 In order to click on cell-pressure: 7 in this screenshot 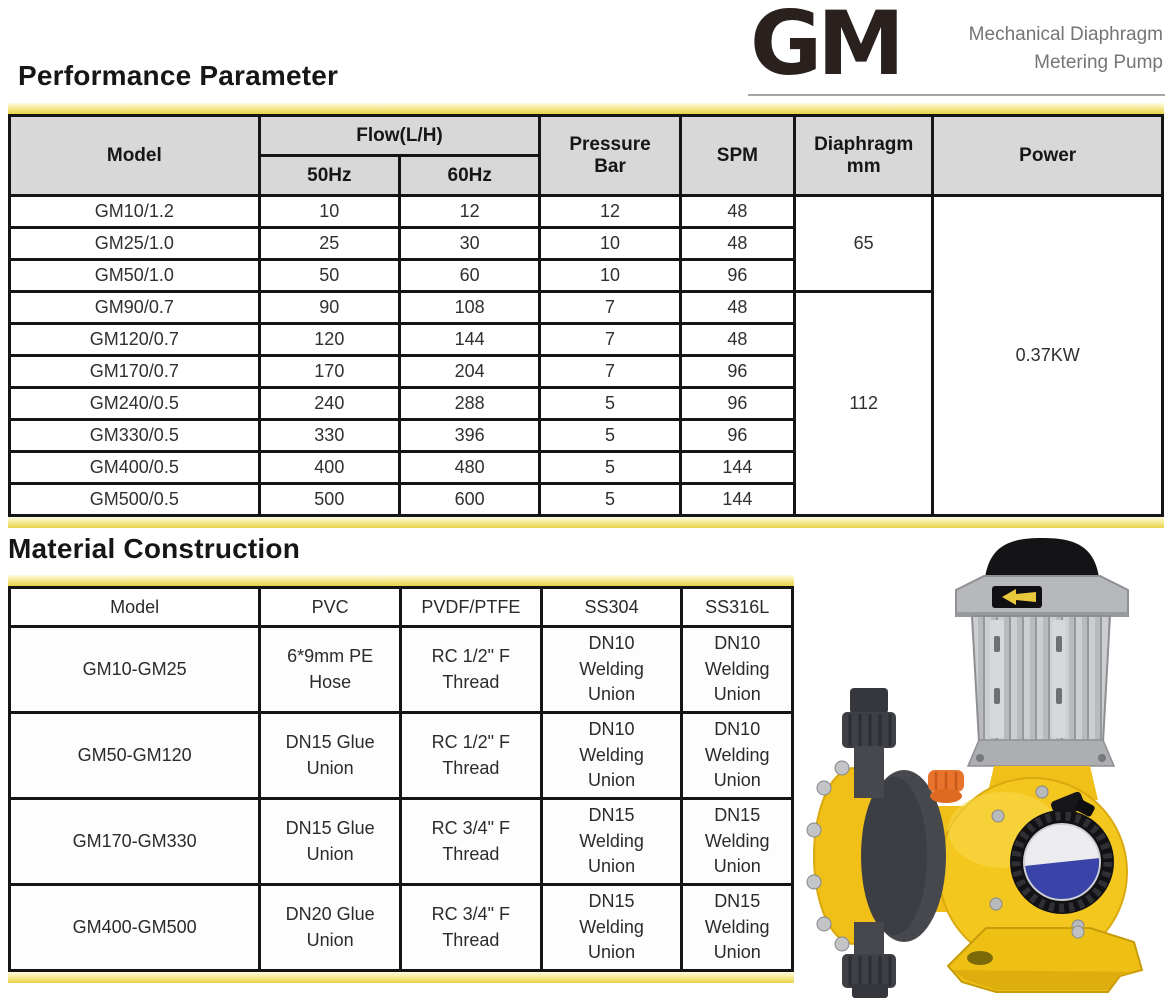, I will do `click(610, 371)`.